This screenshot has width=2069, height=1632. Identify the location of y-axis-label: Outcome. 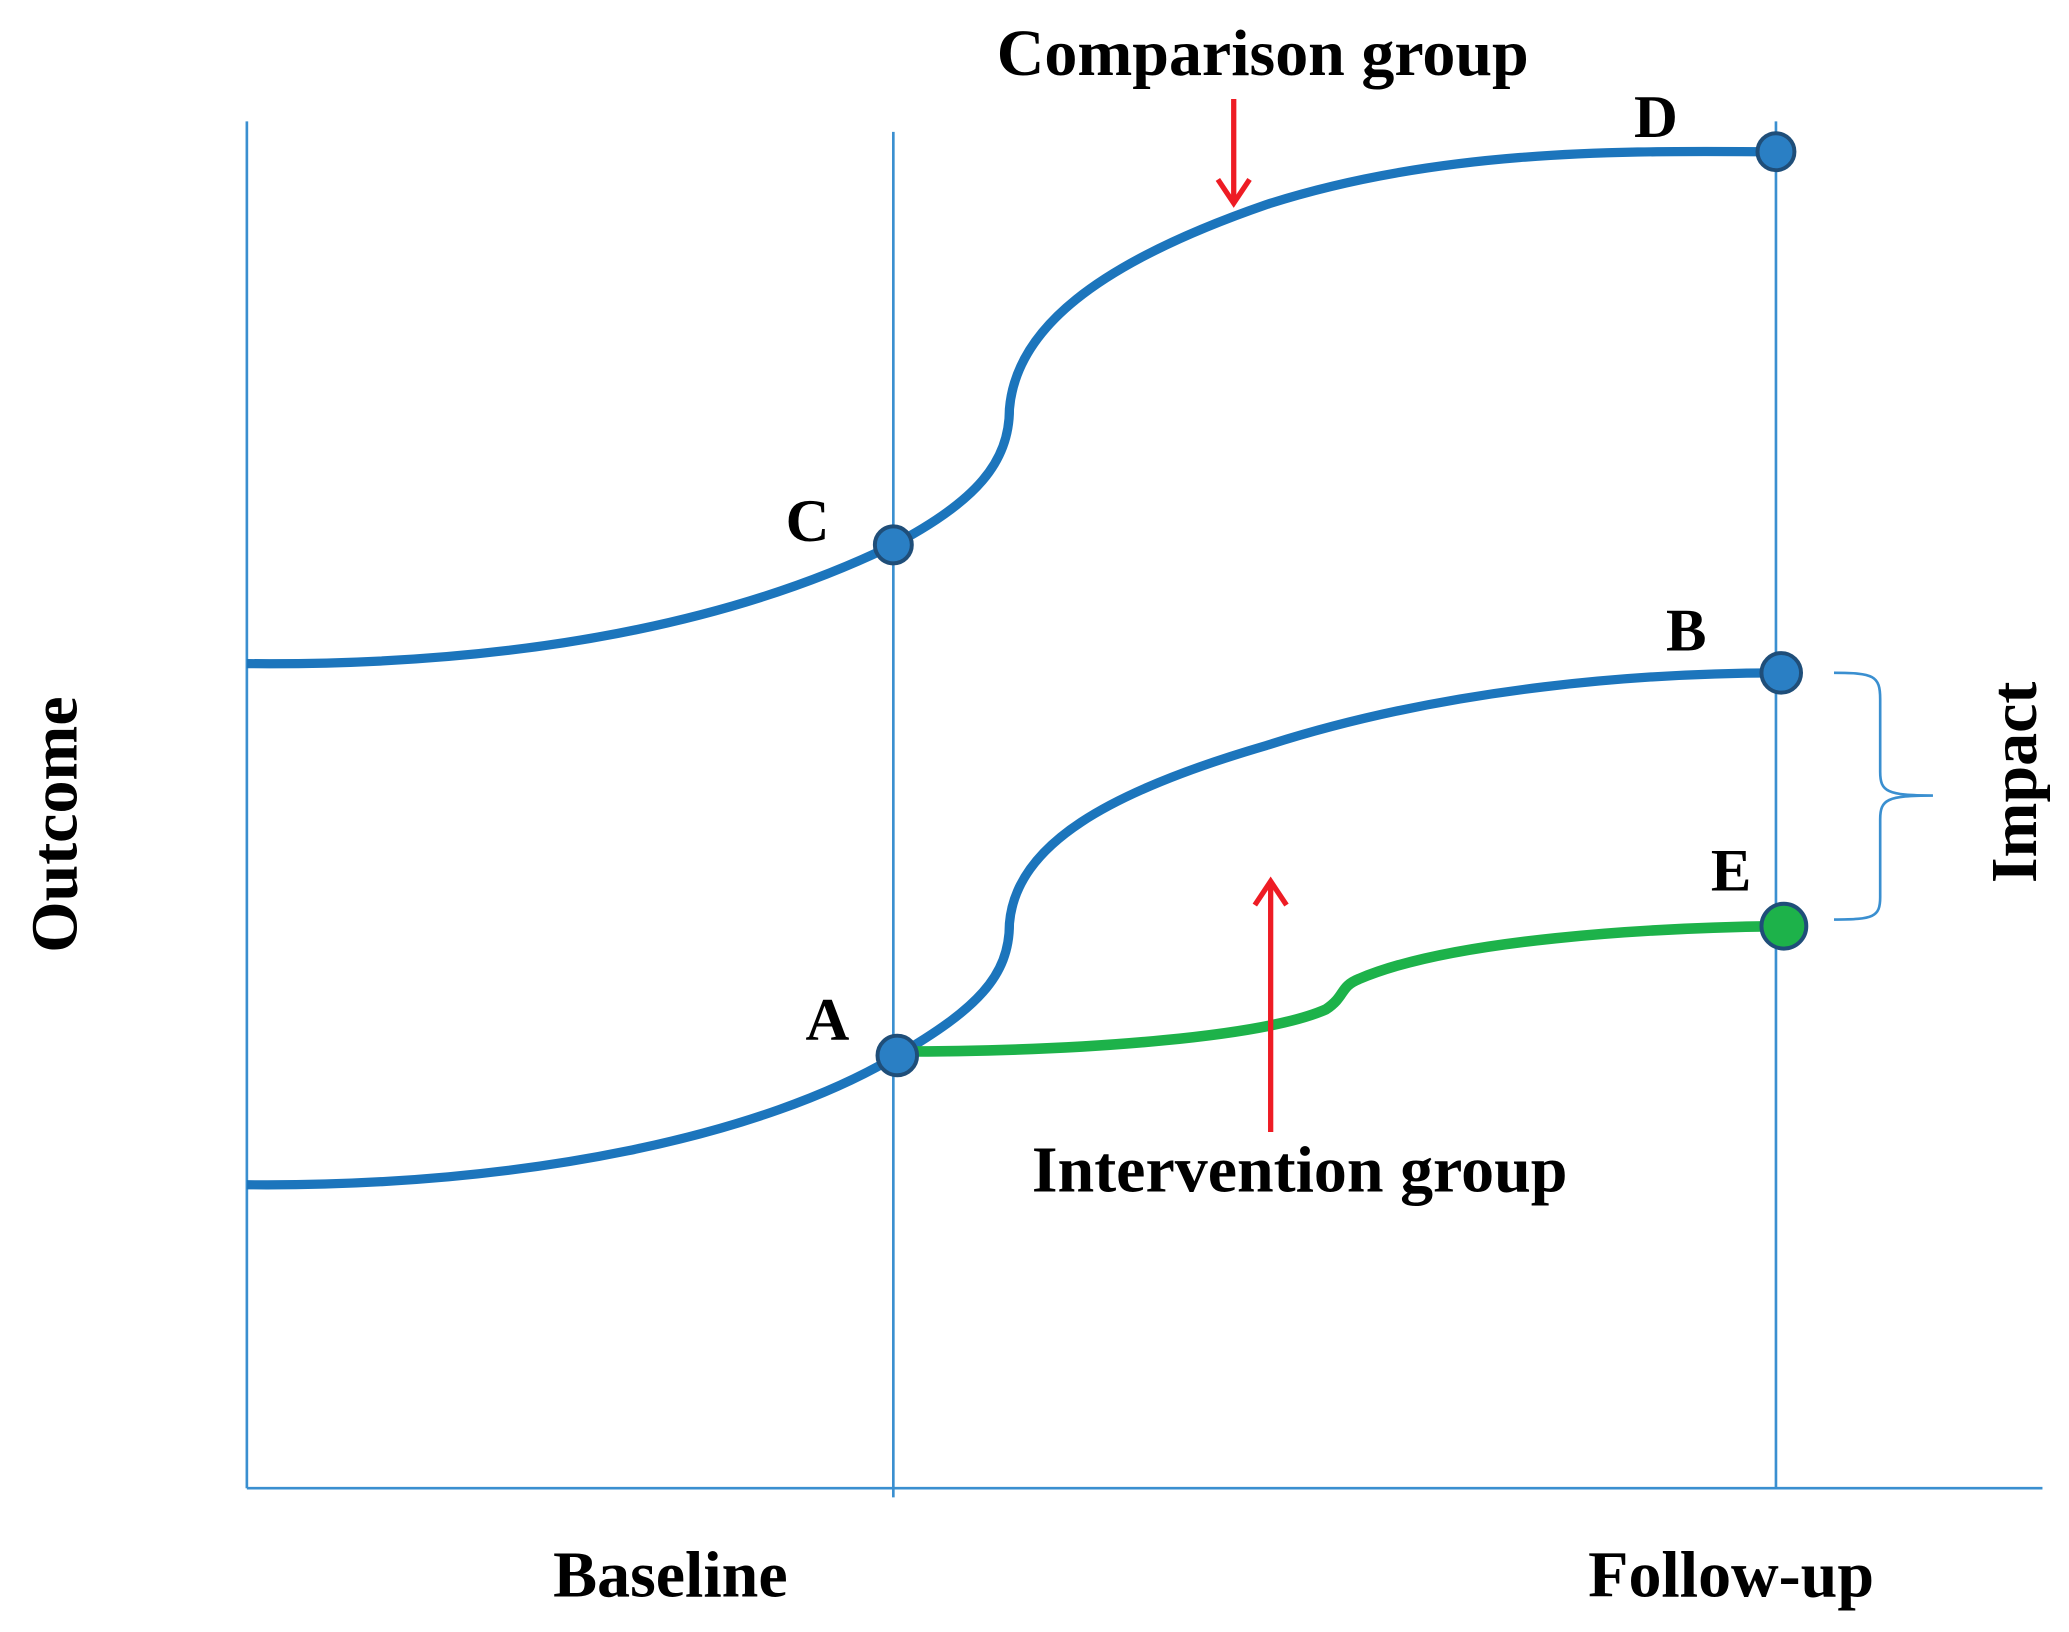
(55, 824).